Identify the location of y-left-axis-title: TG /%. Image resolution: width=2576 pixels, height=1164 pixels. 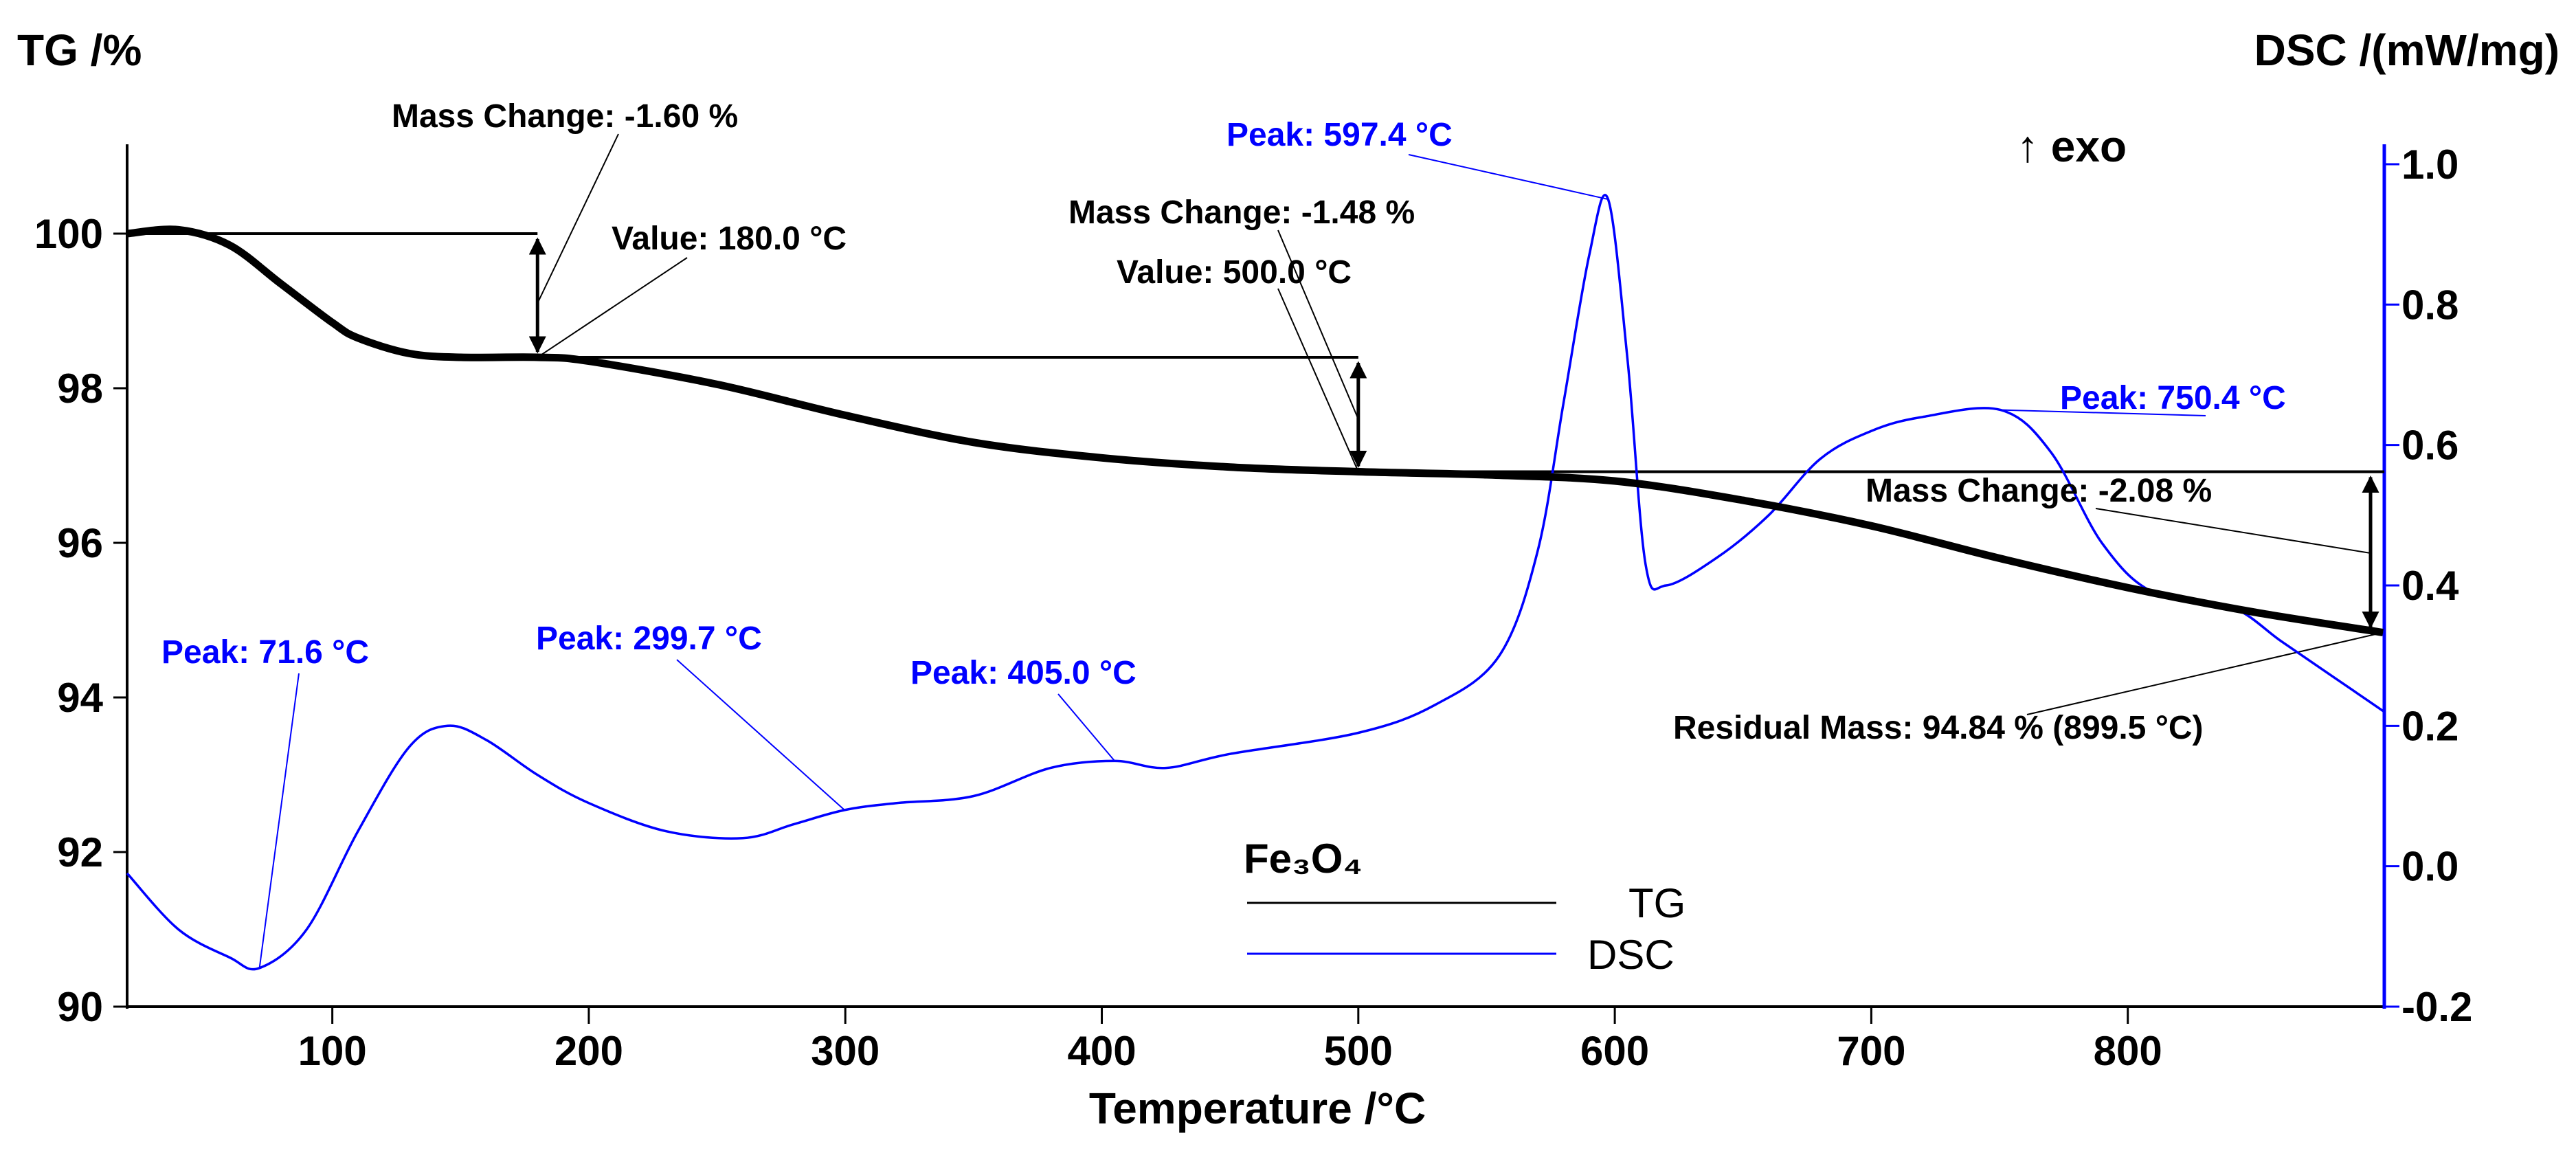
(79, 50).